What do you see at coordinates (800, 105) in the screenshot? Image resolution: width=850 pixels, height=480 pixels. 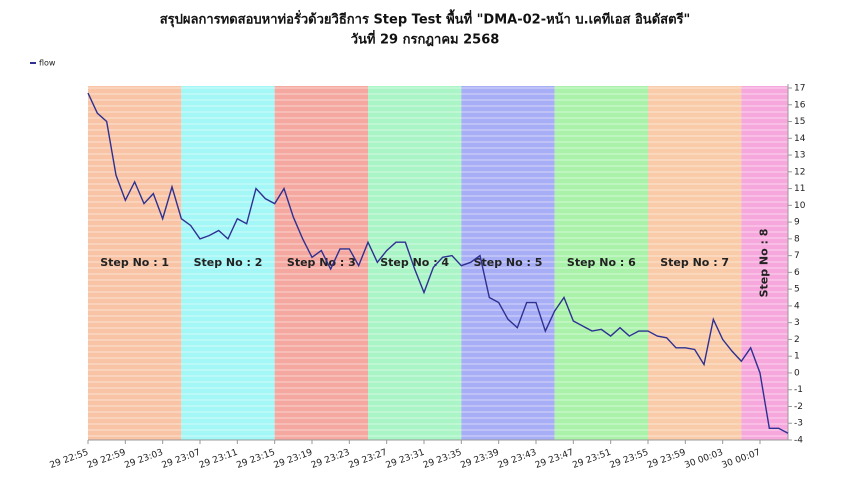 I see `y-tick-label: 16` at bounding box center [800, 105].